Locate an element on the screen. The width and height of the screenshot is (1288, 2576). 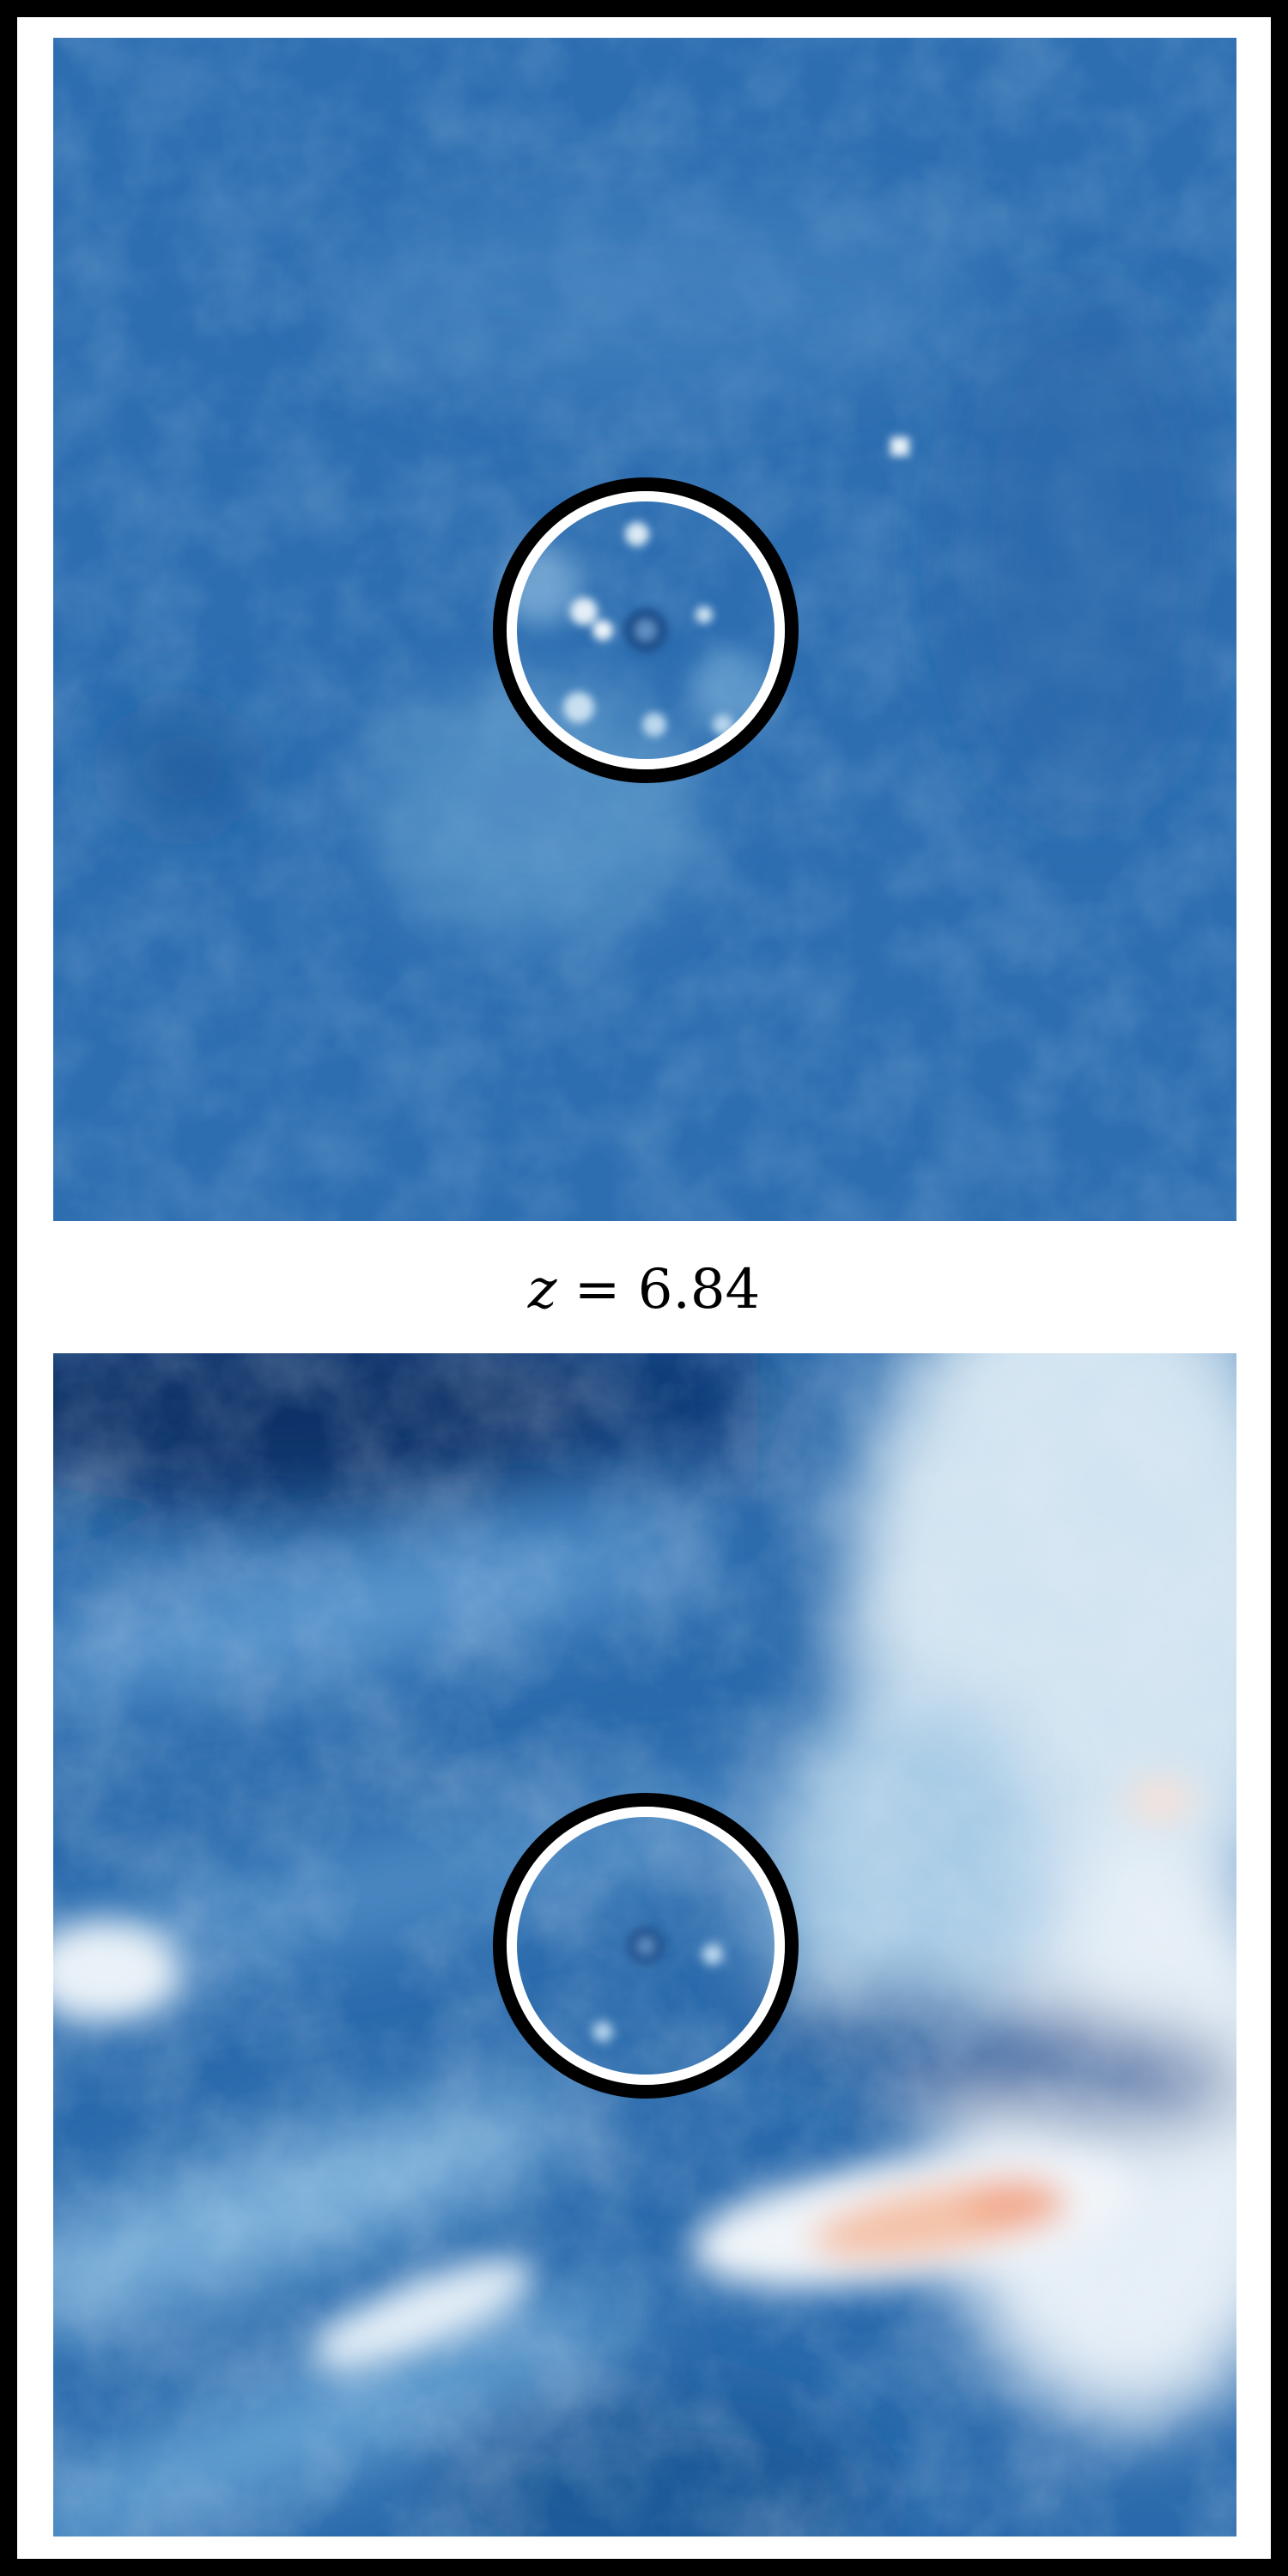
redshift-relation: = is located at coordinates (597, 1290).